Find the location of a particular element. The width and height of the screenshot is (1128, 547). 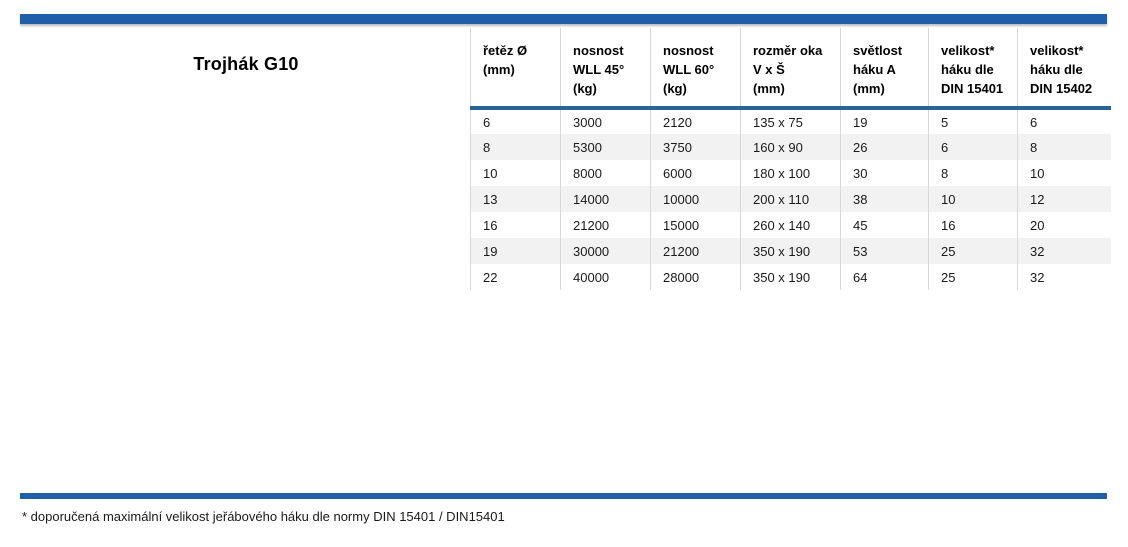

table-cell: 5 is located at coordinates (973, 121).